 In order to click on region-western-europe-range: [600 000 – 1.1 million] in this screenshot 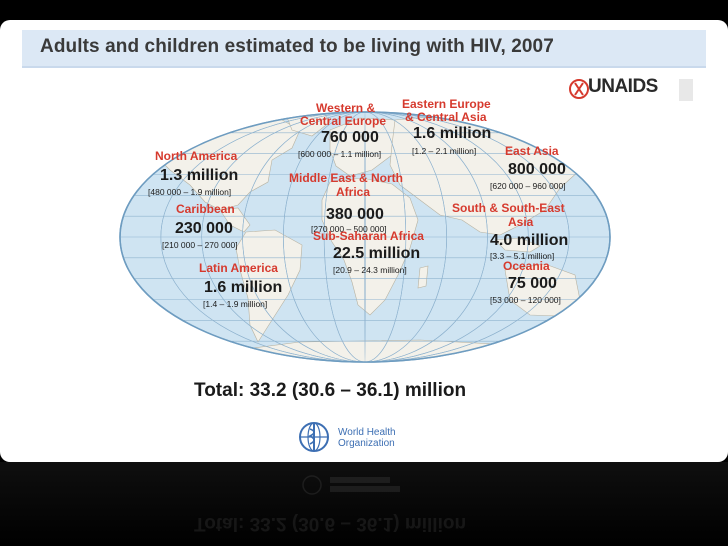, I will do `click(340, 154)`.